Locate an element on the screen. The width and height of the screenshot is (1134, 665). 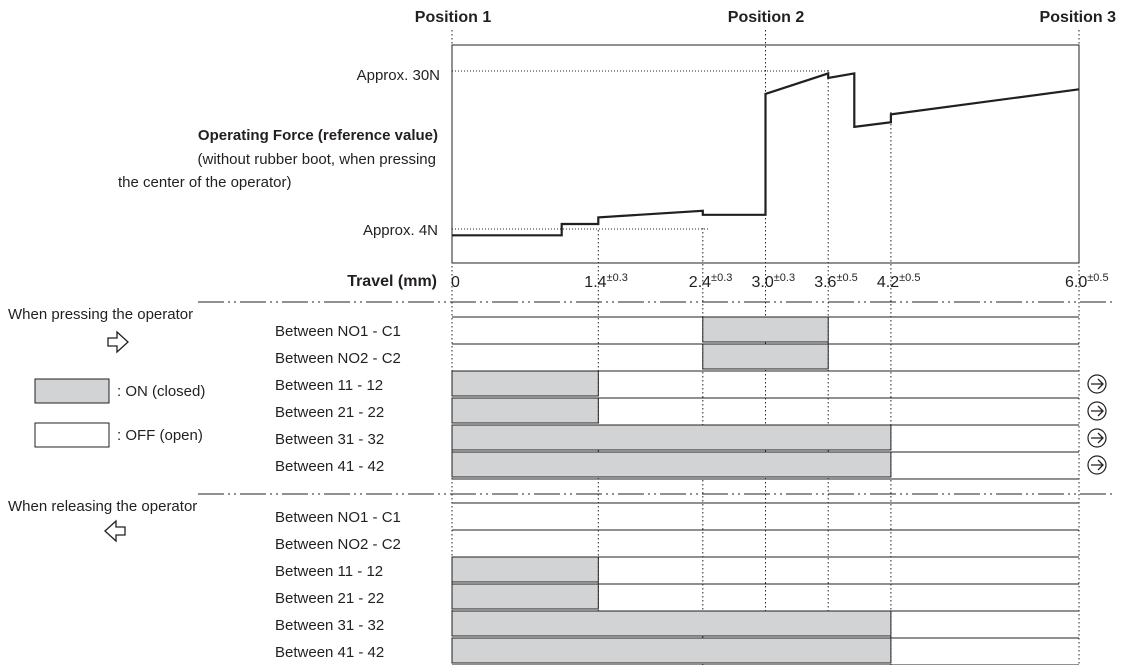
travel-tick-value: 4.2 is located at coordinates (888, 282).